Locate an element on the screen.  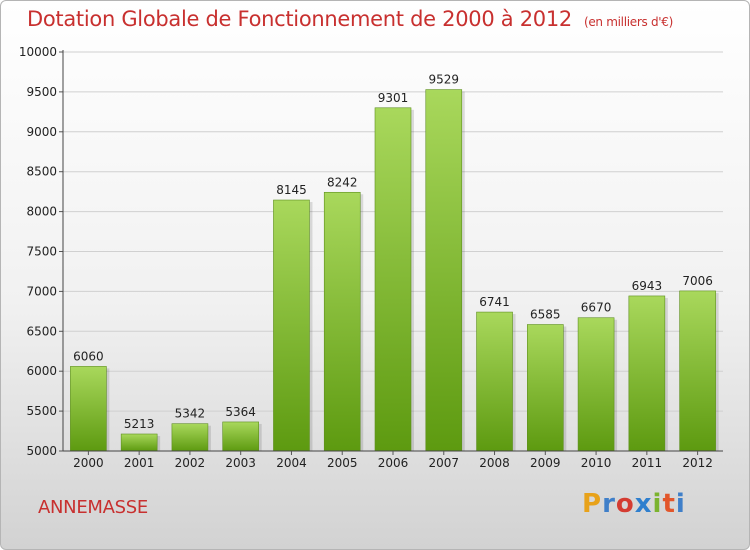
bar-value-label: 6585 is located at coordinates (545, 315).